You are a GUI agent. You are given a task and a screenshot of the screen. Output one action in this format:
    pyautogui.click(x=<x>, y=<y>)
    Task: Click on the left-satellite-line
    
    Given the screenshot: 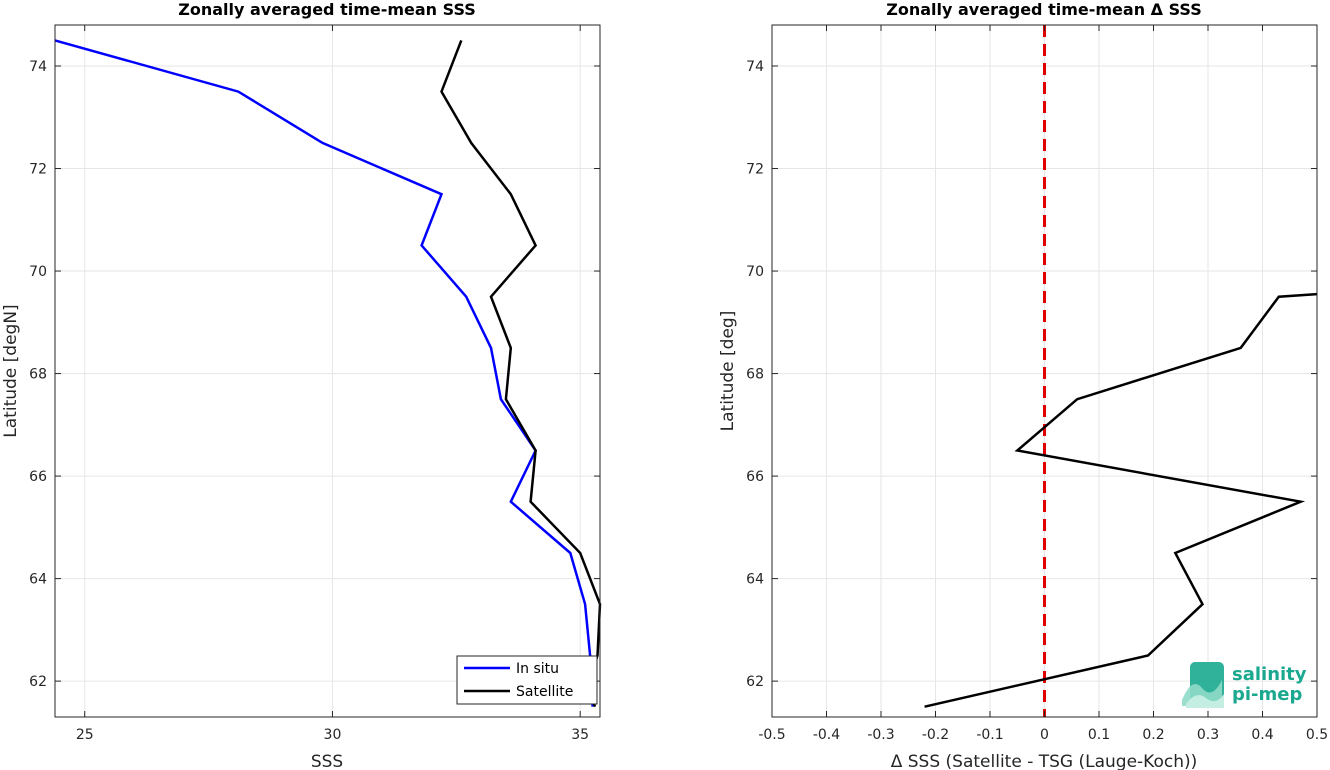 What is the action you would take?
    pyautogui.click(x=521, y=373)
    